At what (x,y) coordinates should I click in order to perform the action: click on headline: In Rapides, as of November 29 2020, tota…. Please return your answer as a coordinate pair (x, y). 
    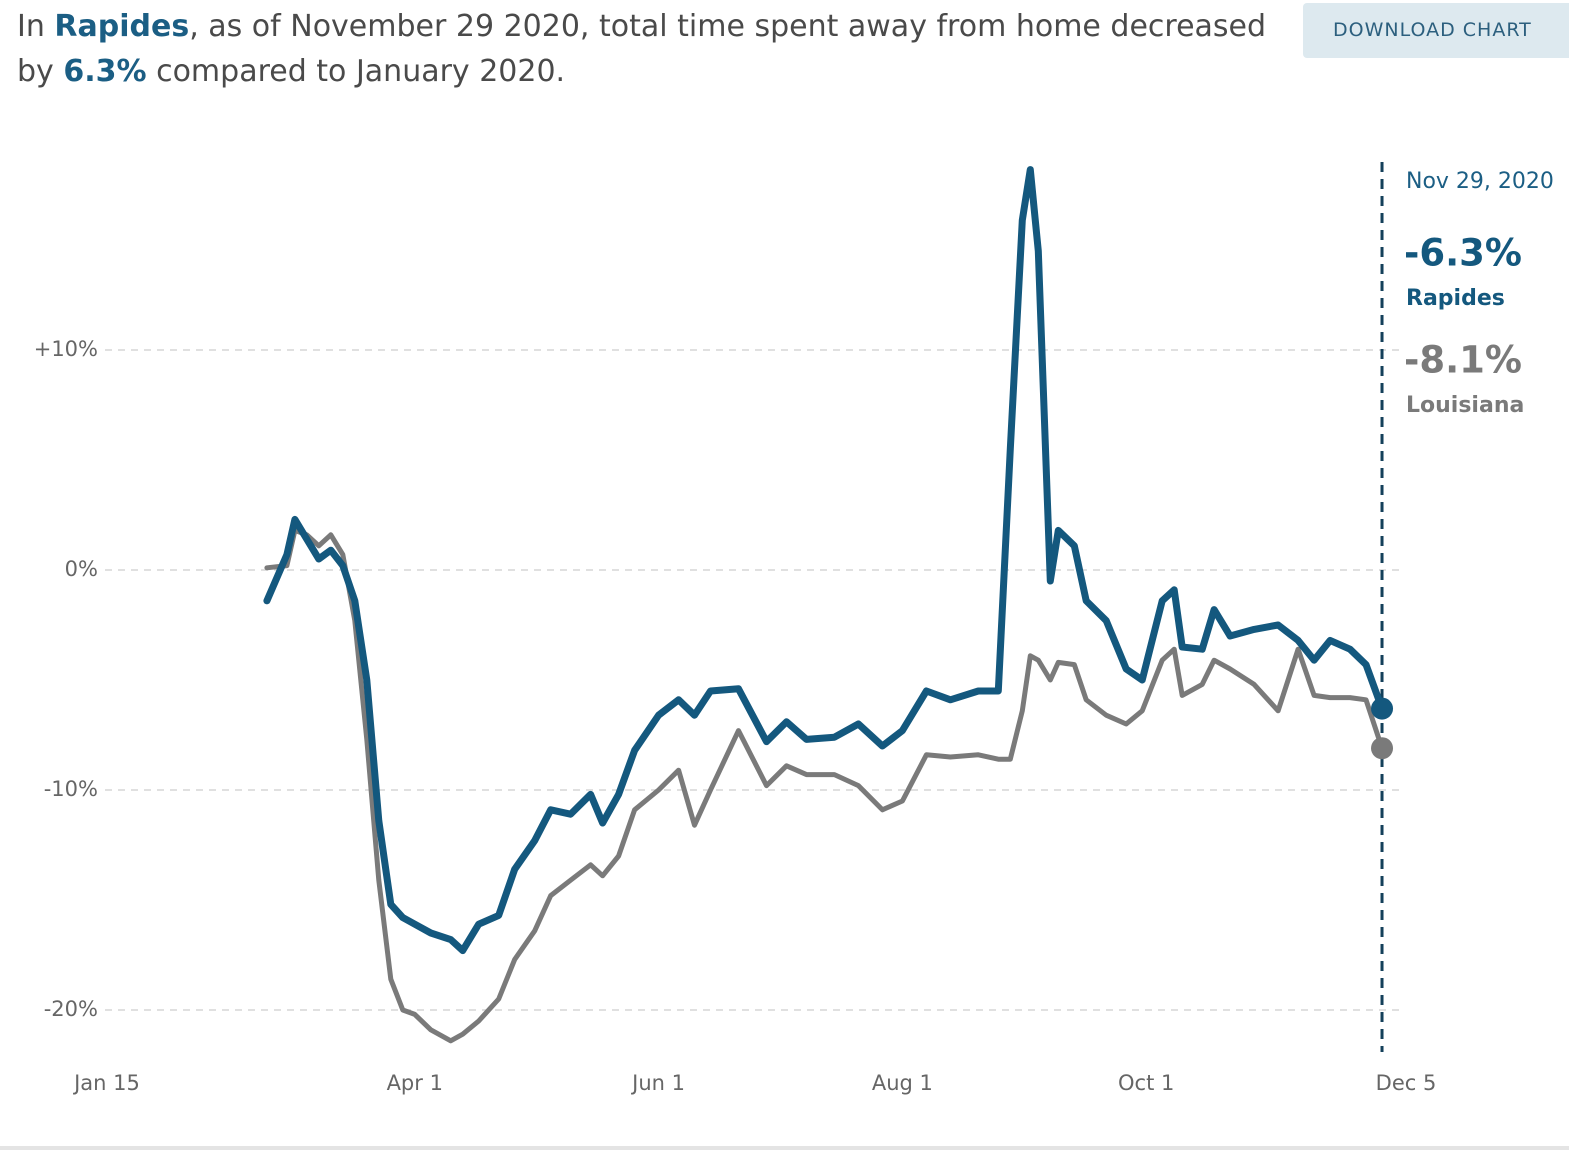
    Looking at the image, I should click on (647, 49).